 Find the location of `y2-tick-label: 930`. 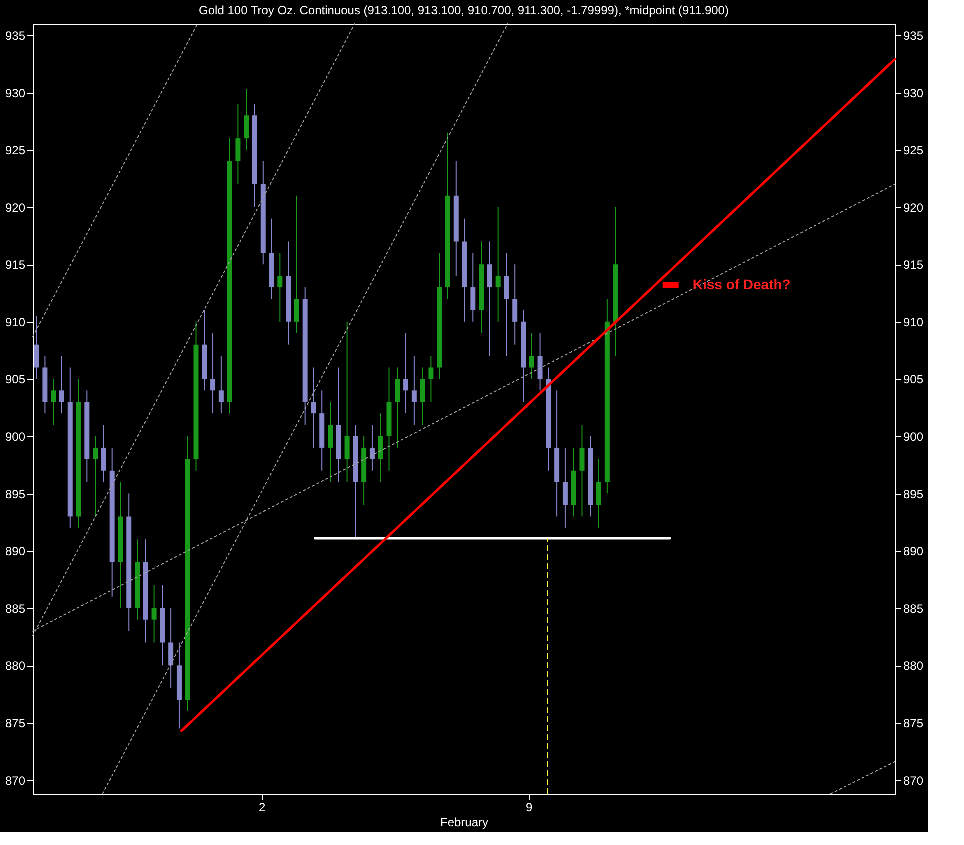

y2-tick-label: 930 is located at coordinates (914, 93).